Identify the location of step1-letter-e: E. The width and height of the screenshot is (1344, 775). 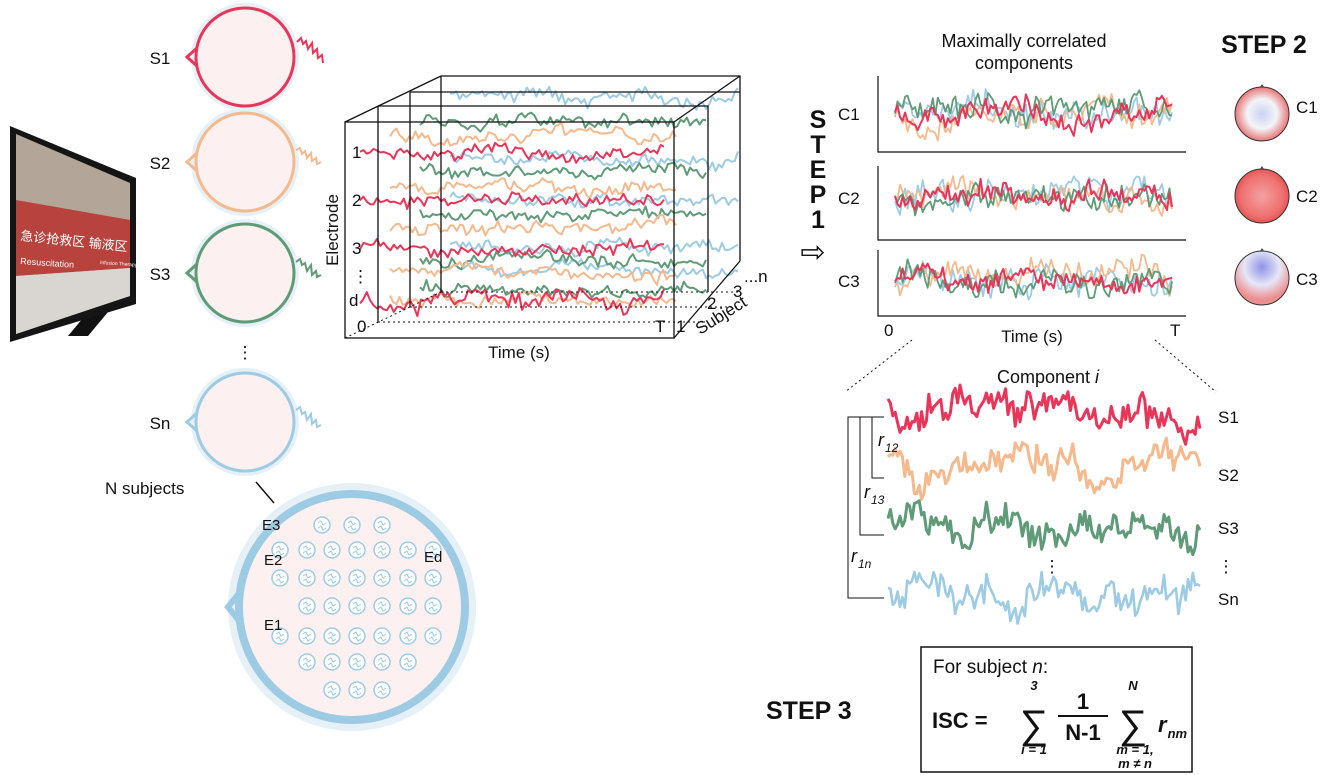
(818, 170).